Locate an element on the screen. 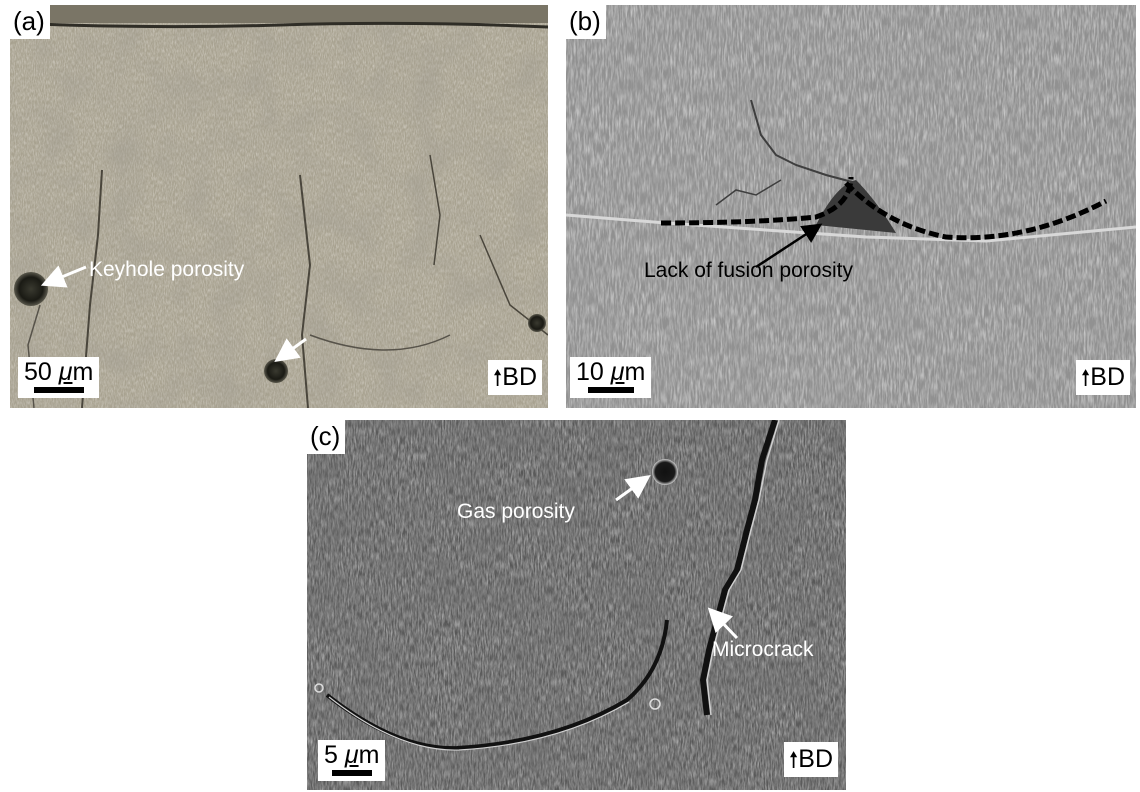 This screenshot has height=792, width=1140. scale-a-m: m is located at coordinates (83, 372).